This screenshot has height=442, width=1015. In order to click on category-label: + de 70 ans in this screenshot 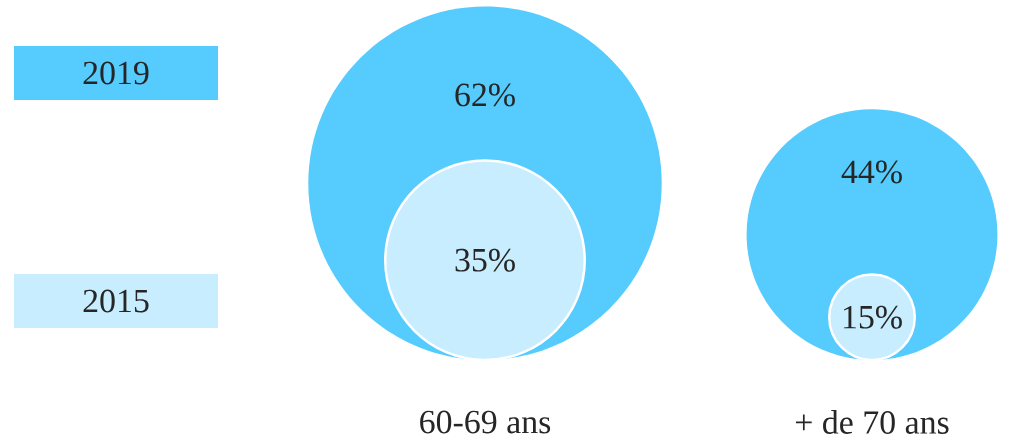, I will do `click(872, 422)`.